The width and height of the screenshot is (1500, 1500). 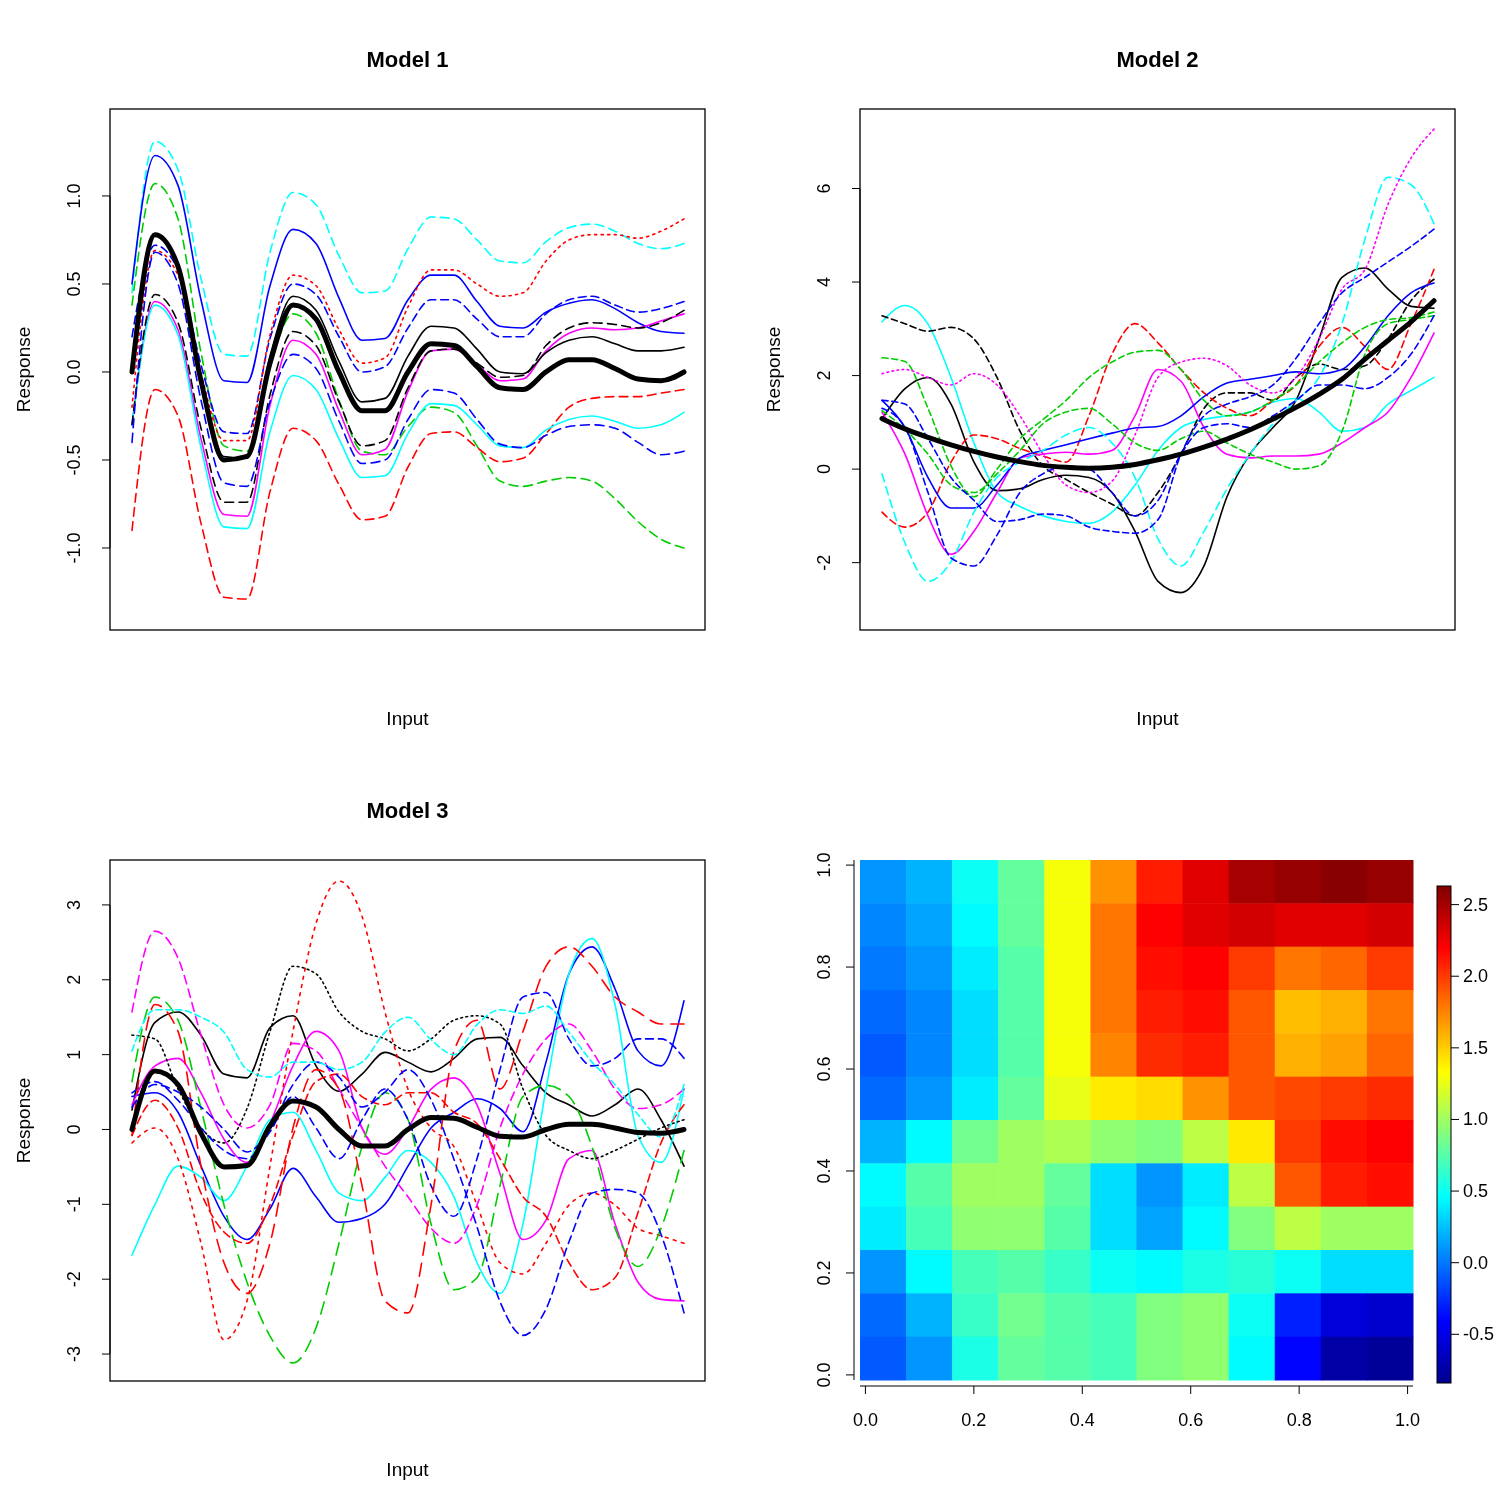 I want to click on chart-title: Model 1, so click(x=407, y=59).